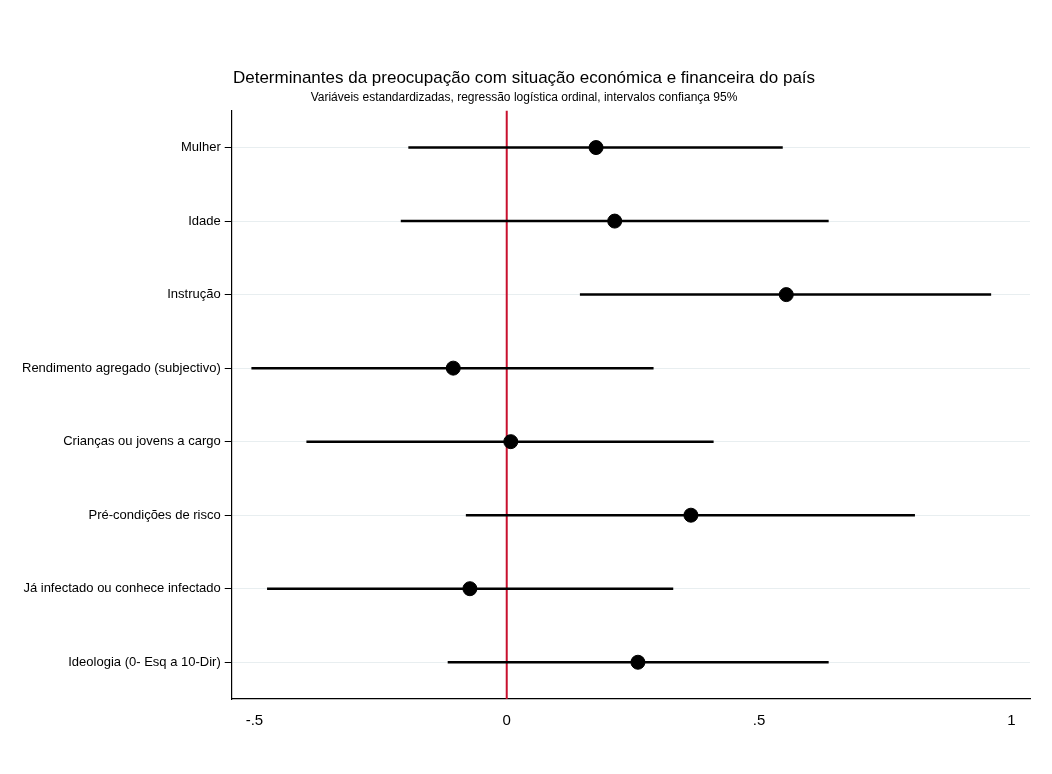 This screenshot has height=774, width=1052. Describe the element at coordinates (201, 147) in the screenshot. I see `y-tick-label: Mulher` at that location.